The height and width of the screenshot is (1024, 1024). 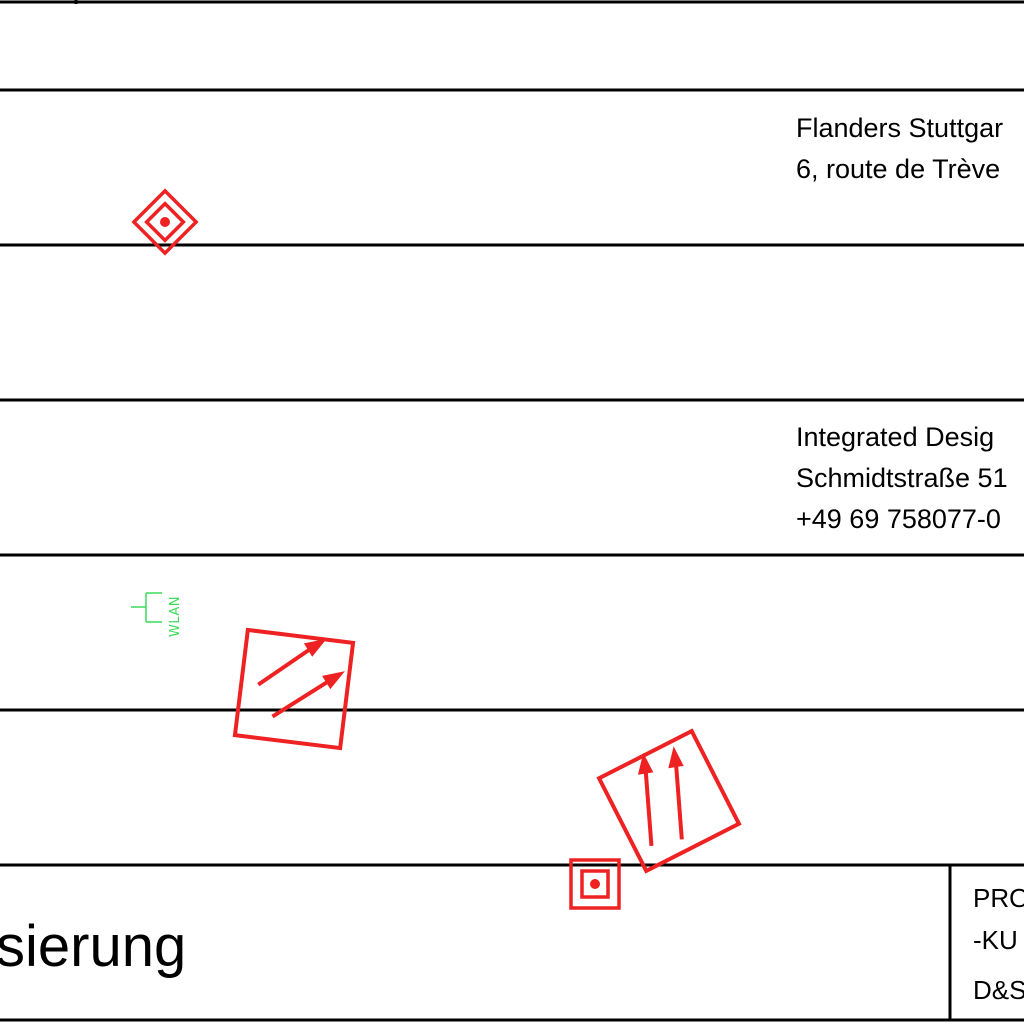 I want to click on drawing-title: sierung, so click(x=93, y=946).